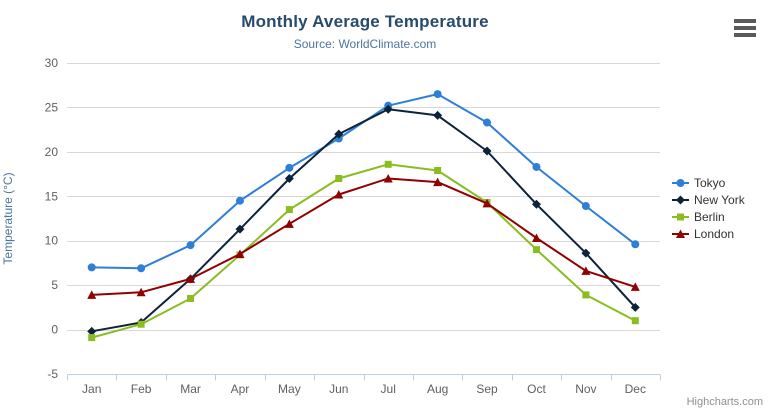 Image resolution: width=769 pixels, height=416 pixels. I want to click on y-axis-label: 25, so click(52, 107).